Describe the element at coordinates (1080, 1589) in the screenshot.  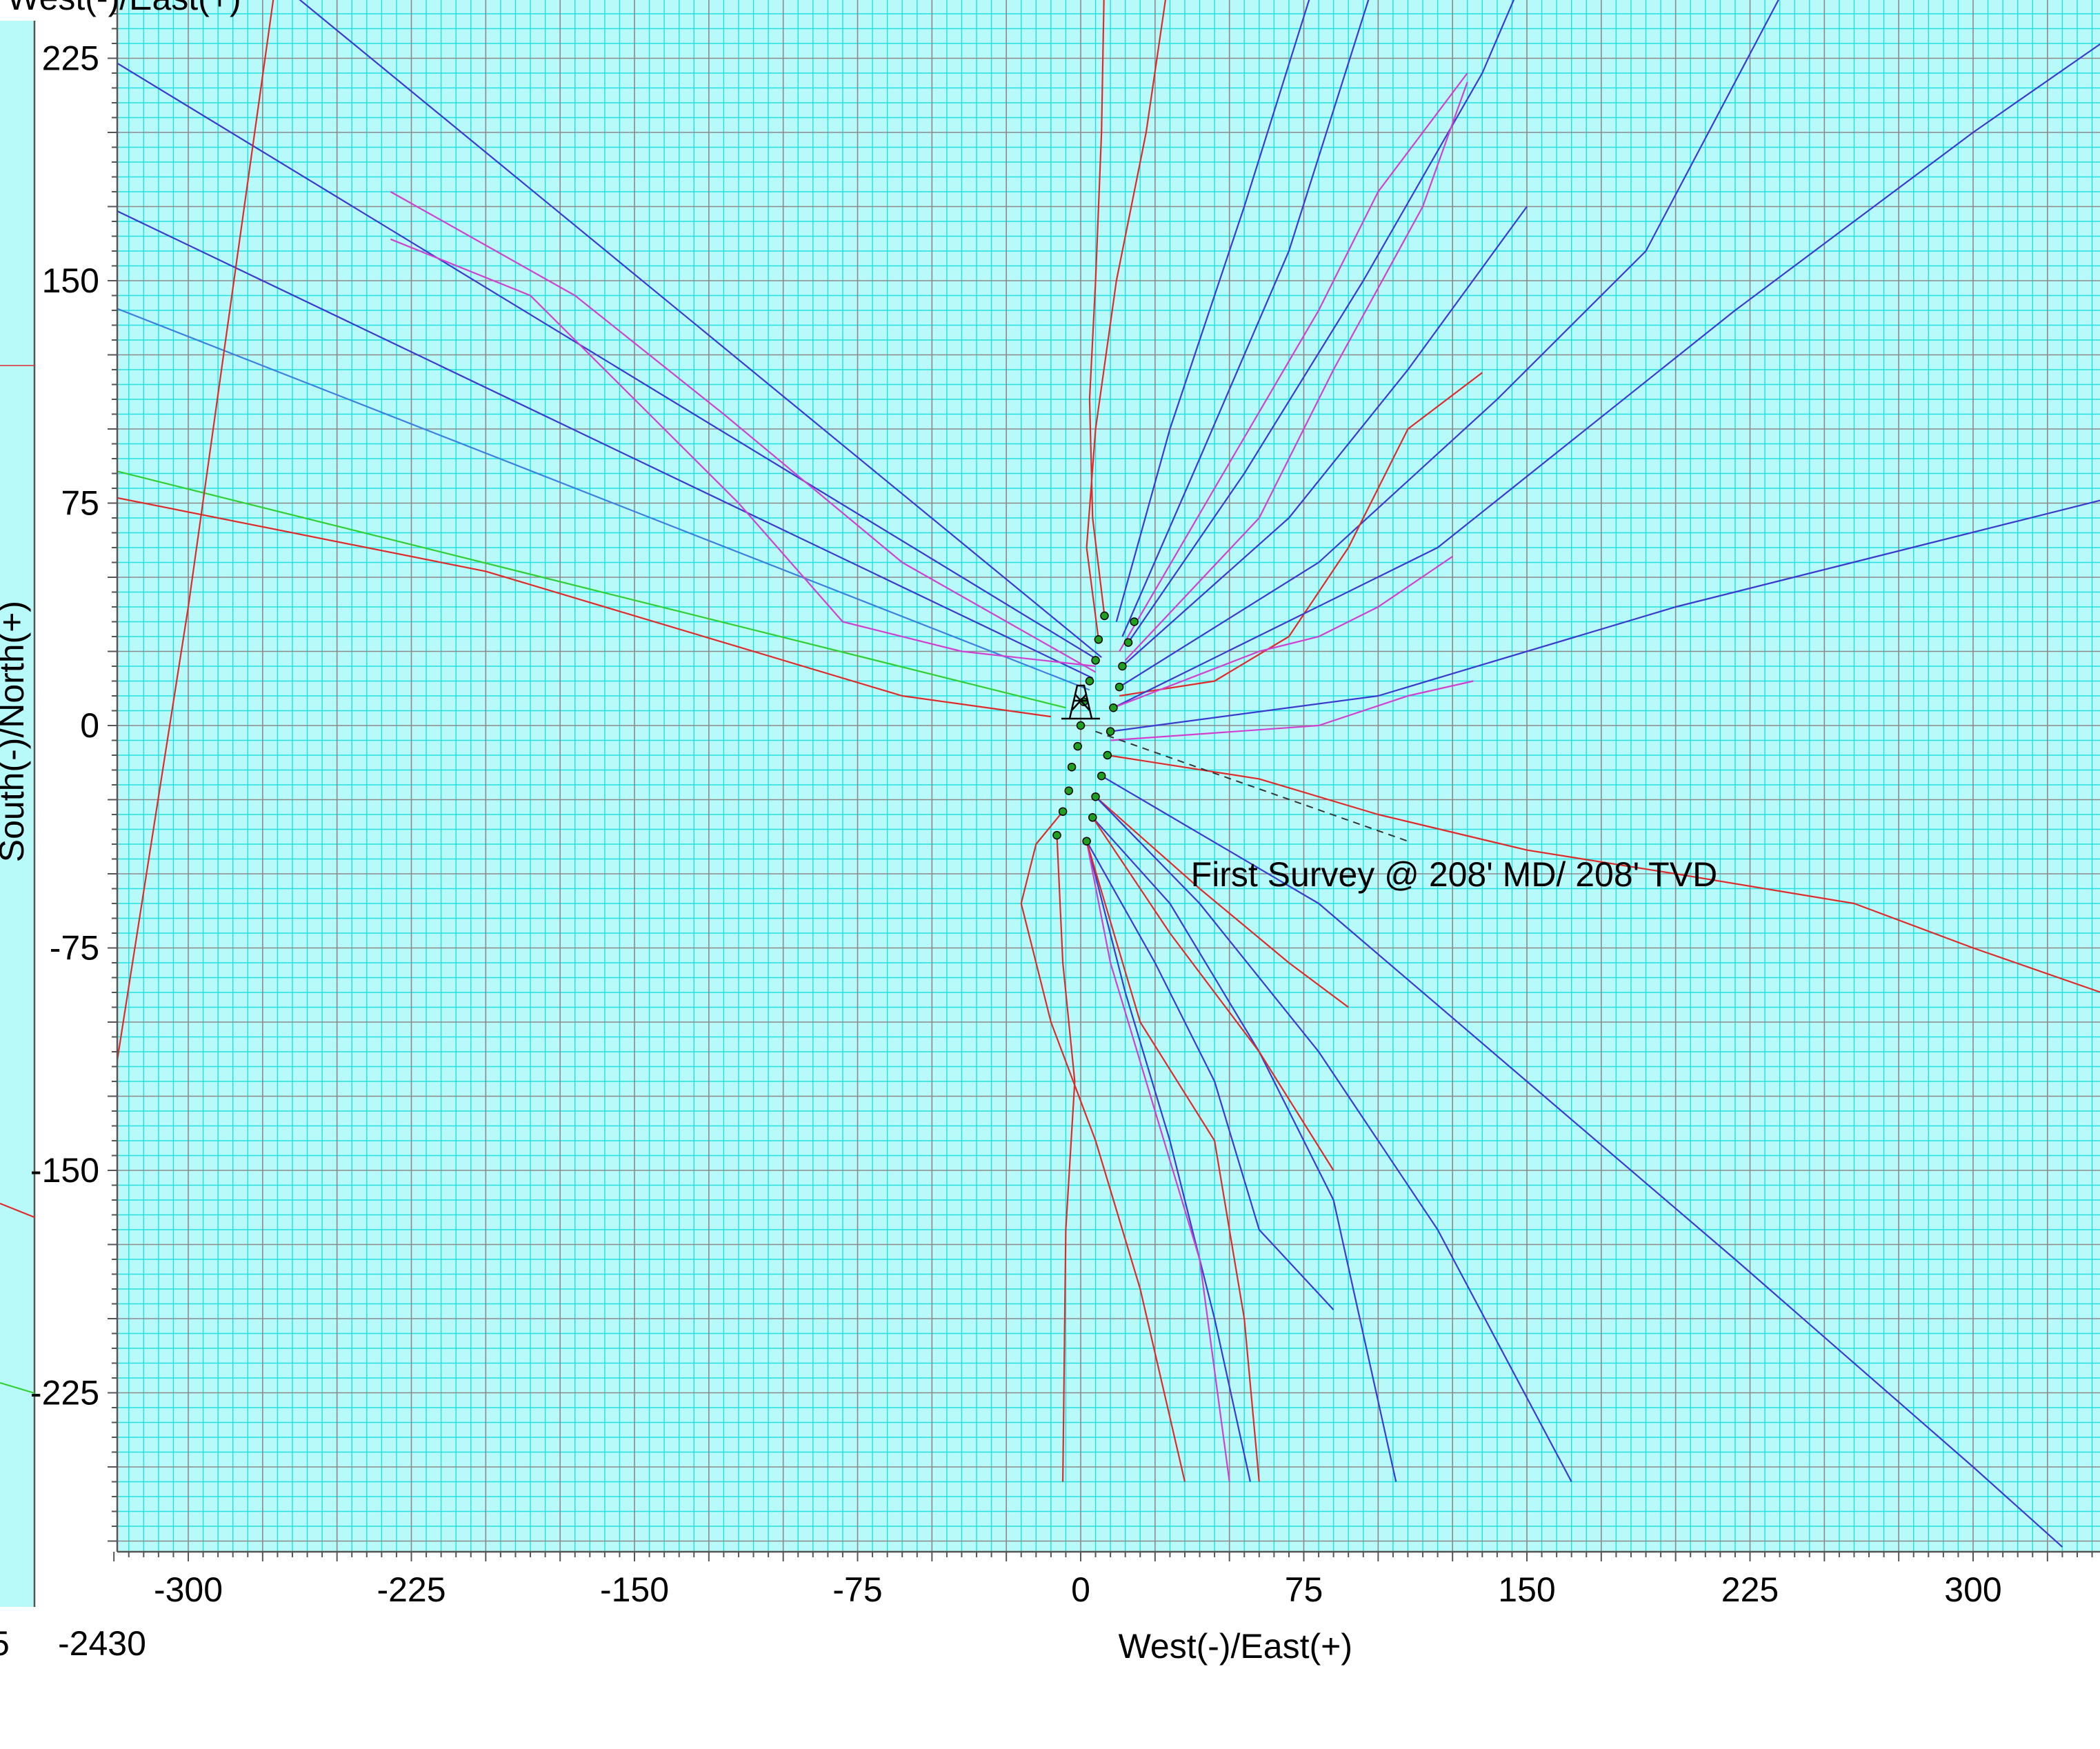
I see `x-tick-label: 0` at that location.